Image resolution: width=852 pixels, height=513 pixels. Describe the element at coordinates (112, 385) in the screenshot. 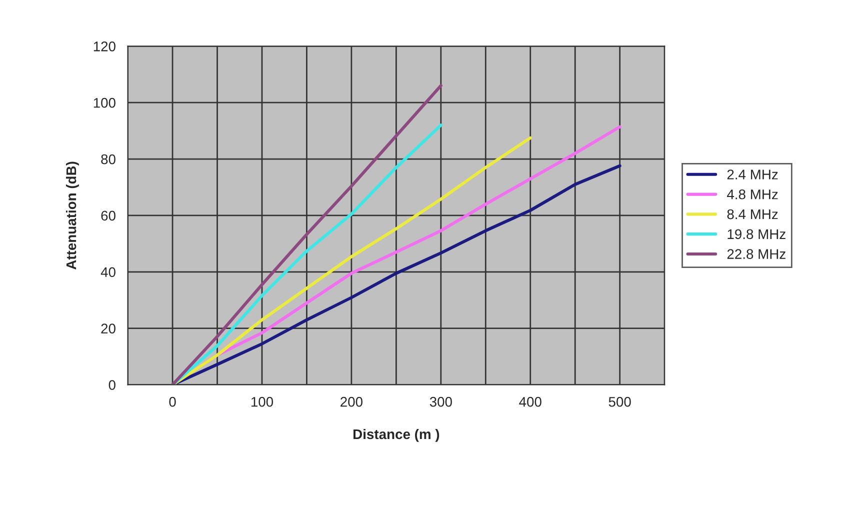

I see `y-tick-label: 0` at that location.